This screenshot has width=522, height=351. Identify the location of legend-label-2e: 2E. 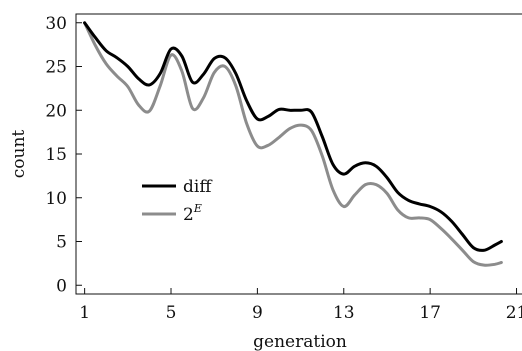
(192, 213).